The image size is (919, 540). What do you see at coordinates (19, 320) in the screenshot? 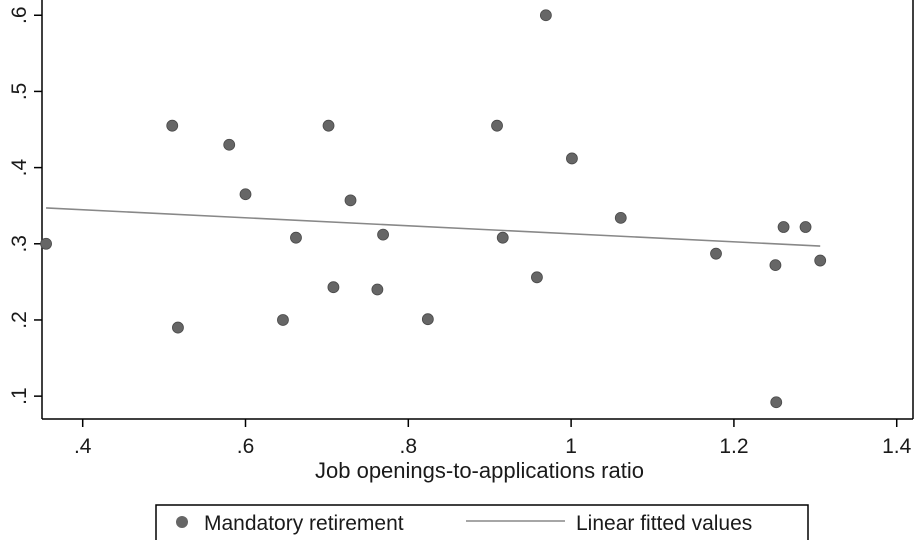
I see `y-tick-label: .2` at bounding box center [19, 320].